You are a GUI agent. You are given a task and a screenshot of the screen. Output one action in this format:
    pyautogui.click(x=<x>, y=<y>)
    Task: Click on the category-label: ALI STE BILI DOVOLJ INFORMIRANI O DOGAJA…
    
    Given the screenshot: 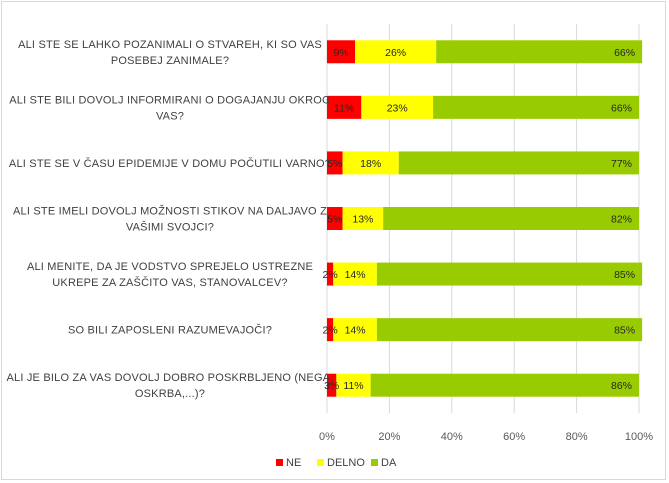 What is the action you would take?
    pyautogui.click(x=170, y=100)
    